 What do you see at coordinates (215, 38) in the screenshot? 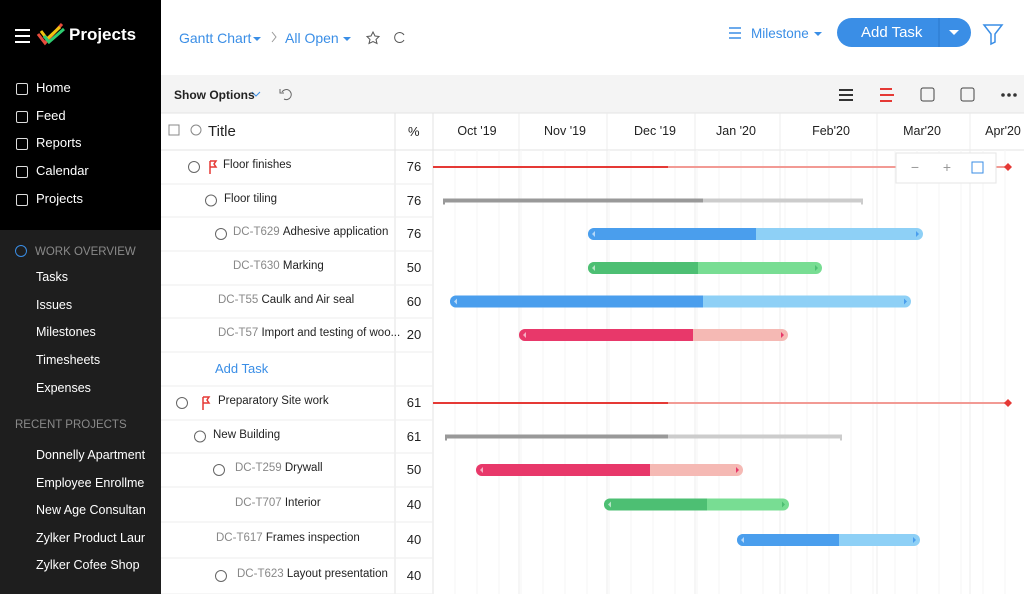
I see `view-selector: Gantt Chart` at bounding box center [215, 38].